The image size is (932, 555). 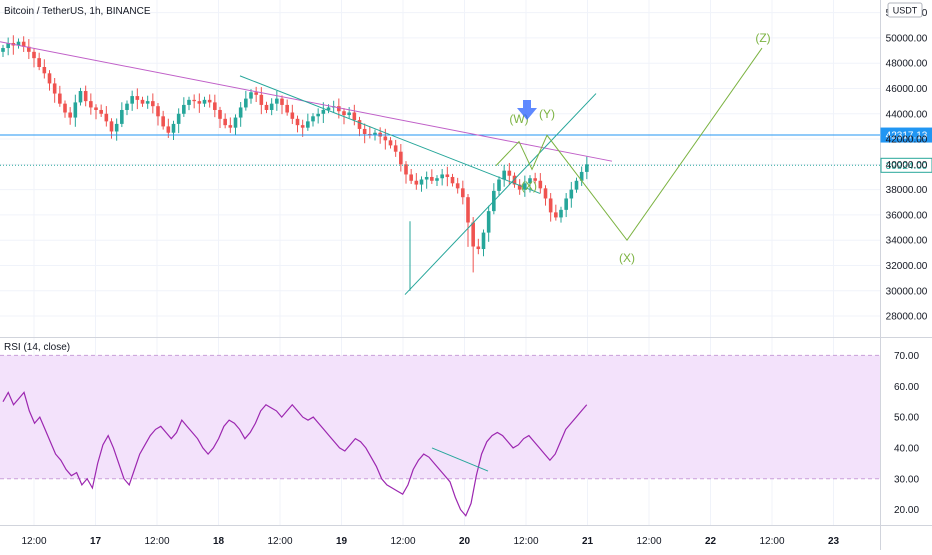 I want to click on currency-badge, so click(x=905, y=10).